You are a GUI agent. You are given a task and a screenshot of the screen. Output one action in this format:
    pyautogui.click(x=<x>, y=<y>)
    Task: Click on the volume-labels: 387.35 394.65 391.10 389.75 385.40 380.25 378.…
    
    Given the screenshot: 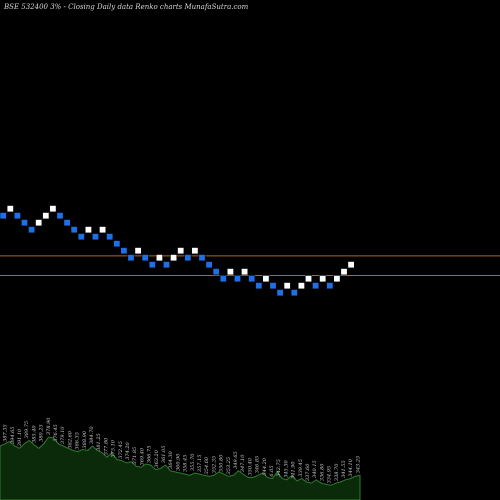 What is the action you would take?
    pyautogui.click(x=182, y=450)
    